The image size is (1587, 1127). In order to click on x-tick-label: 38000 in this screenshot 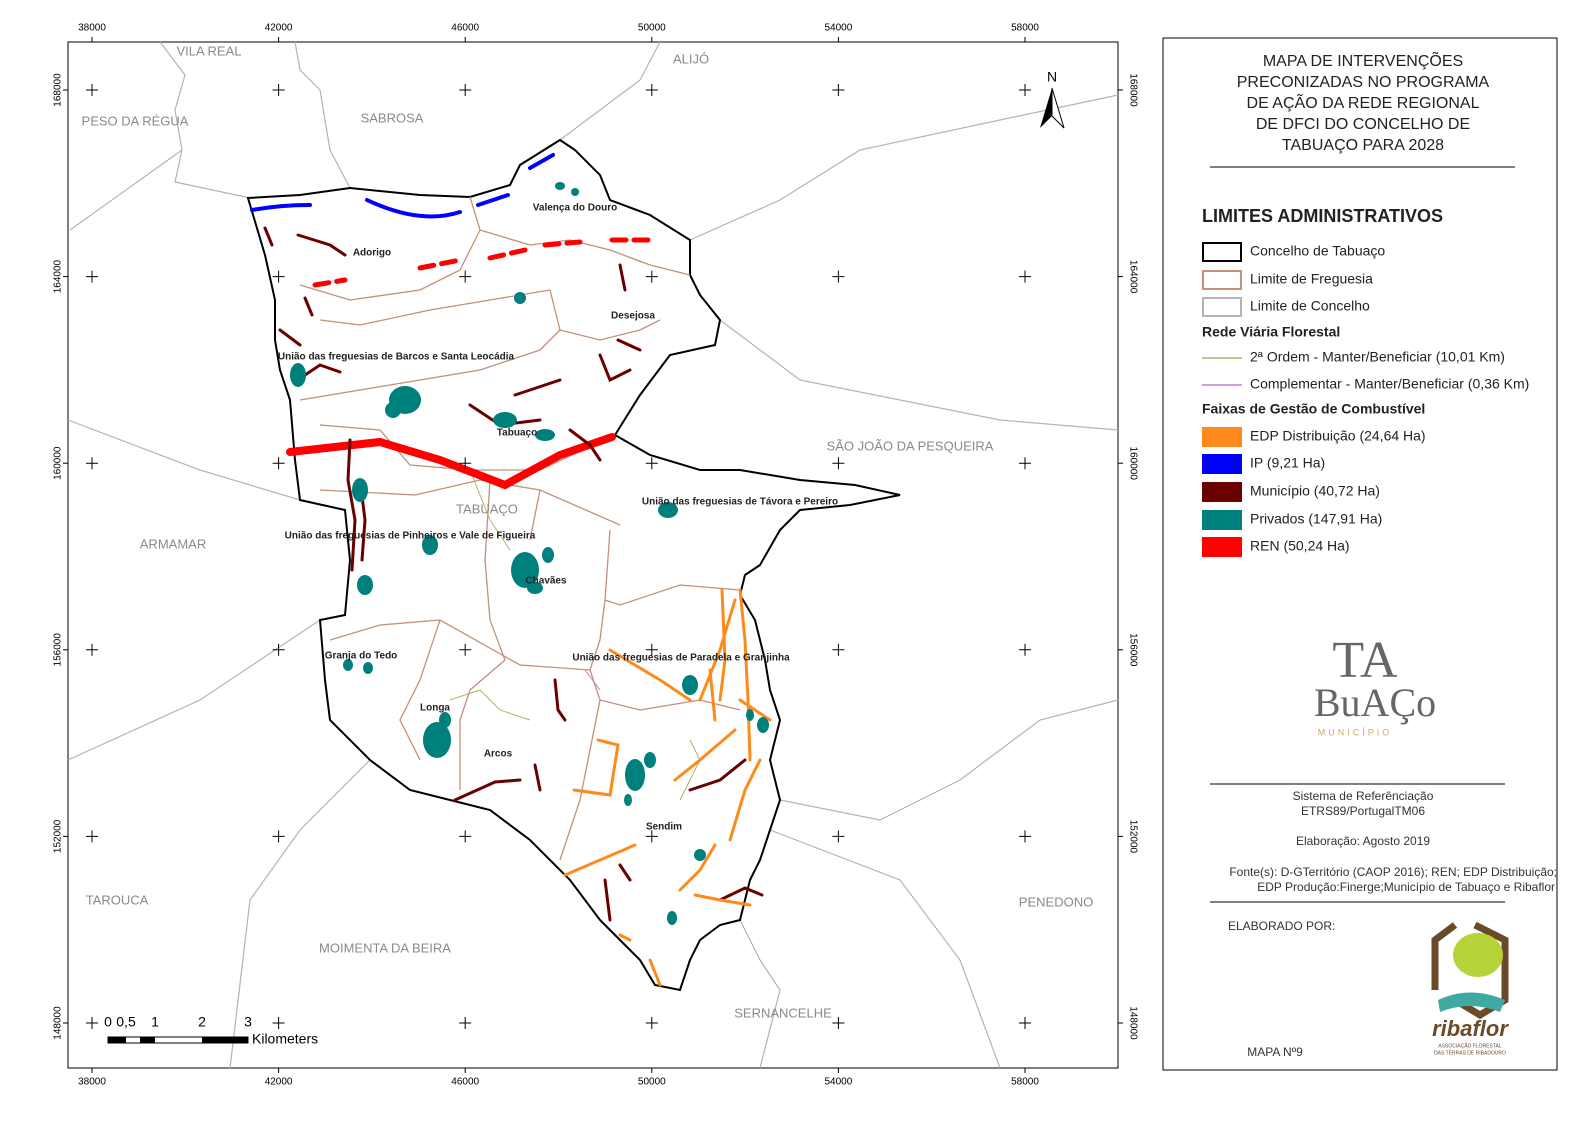, I will do `click(92, 28)`.